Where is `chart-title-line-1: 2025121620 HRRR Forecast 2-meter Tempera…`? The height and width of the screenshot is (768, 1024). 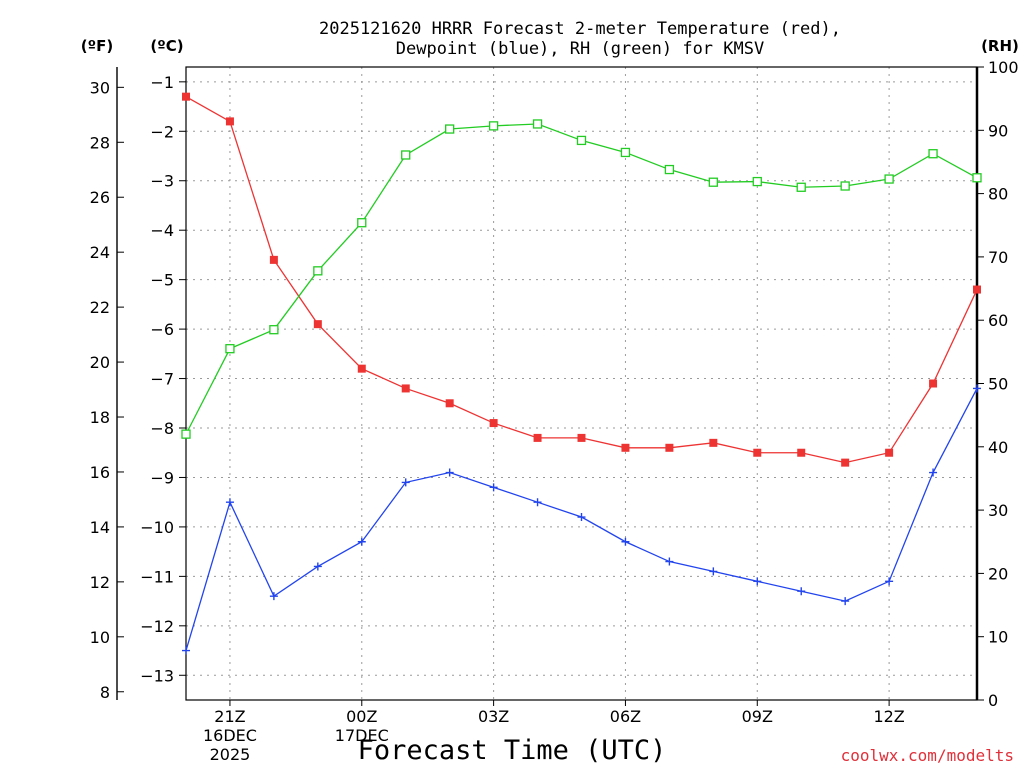 chart-title-line-1: 2025121620 HRRR Forecast 2-meter Tempera… is located at coordinates (580, 29).